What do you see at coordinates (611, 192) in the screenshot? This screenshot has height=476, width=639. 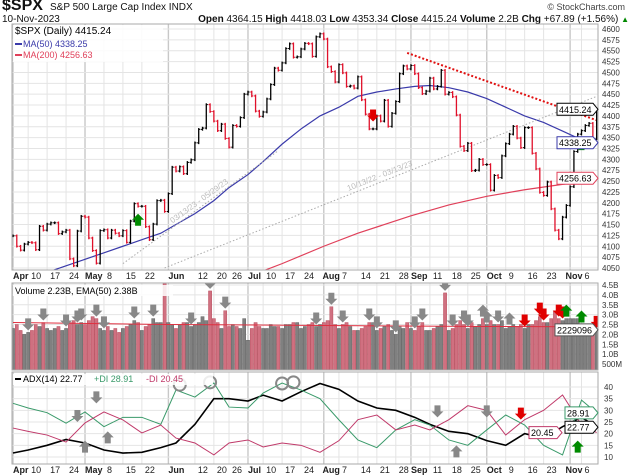 I see `price-axis-label: 4225` at bounding box center [611, 192].